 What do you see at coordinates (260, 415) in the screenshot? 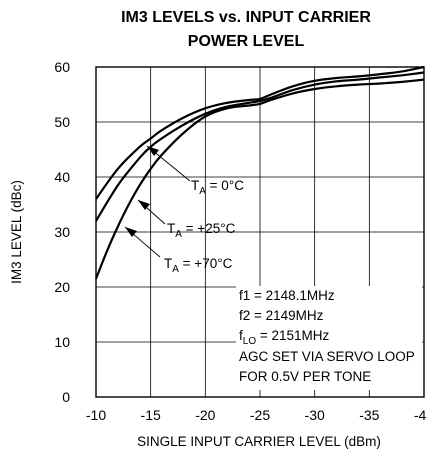
I see `x-tick-25: -25` at bounding box center [260, 415].